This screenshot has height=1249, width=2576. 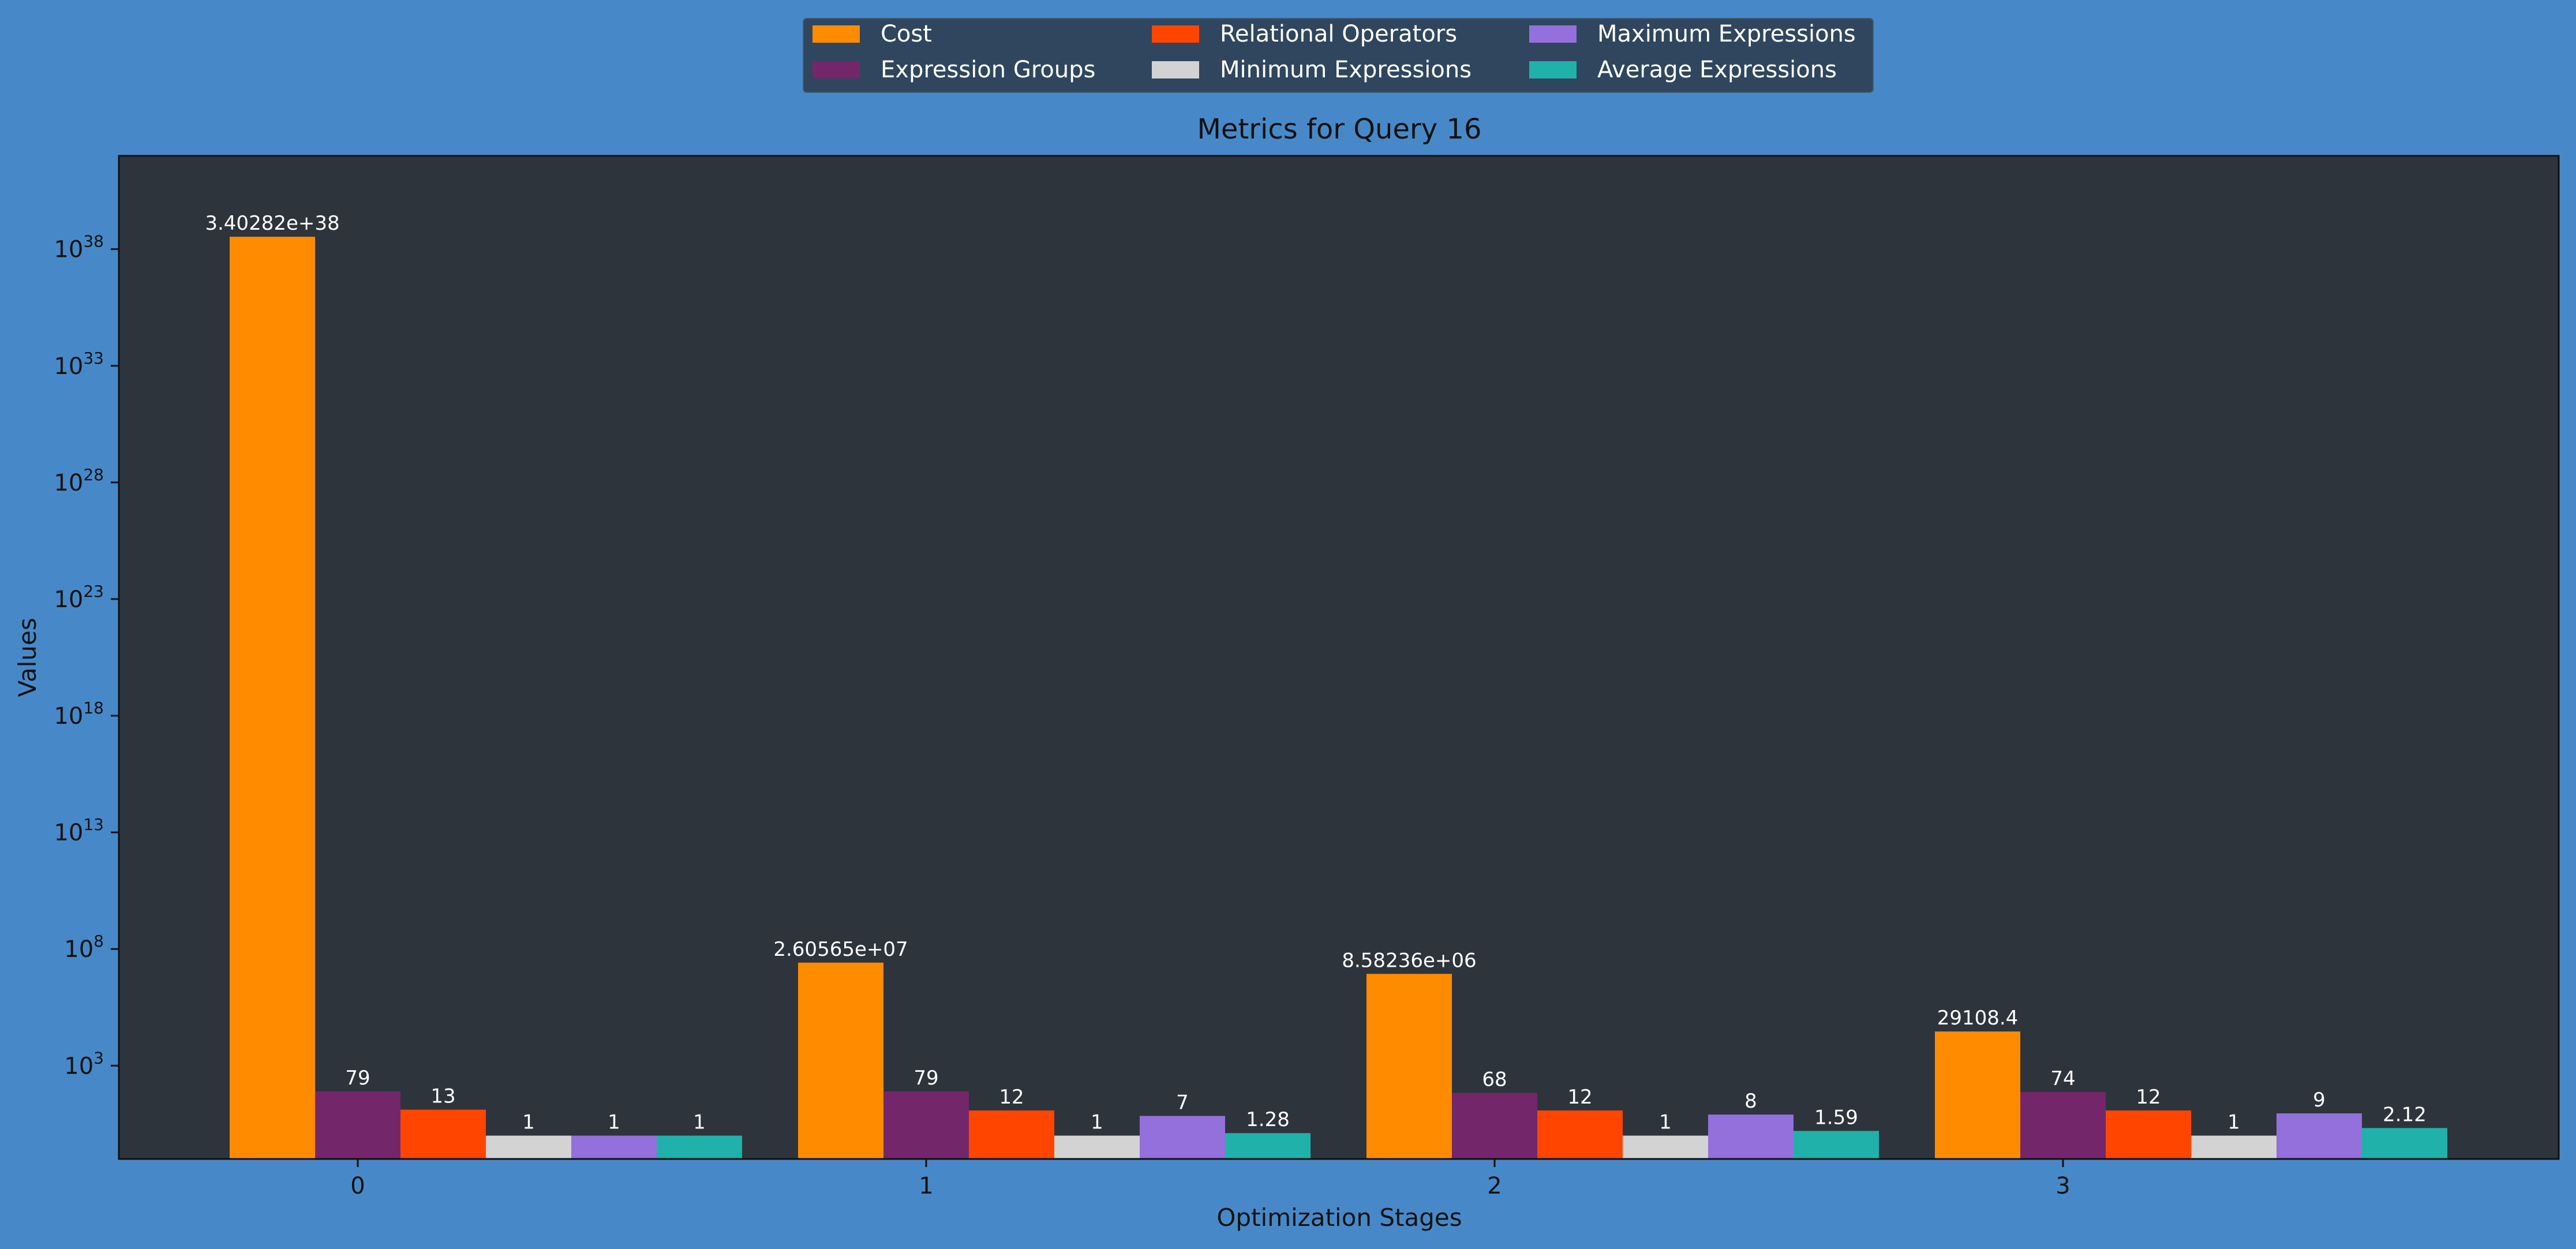 What do you see at coordinates (84, 947) in the screenshot?
I see `y-tick-label: 10⁸` at bounding box center [84, 947].